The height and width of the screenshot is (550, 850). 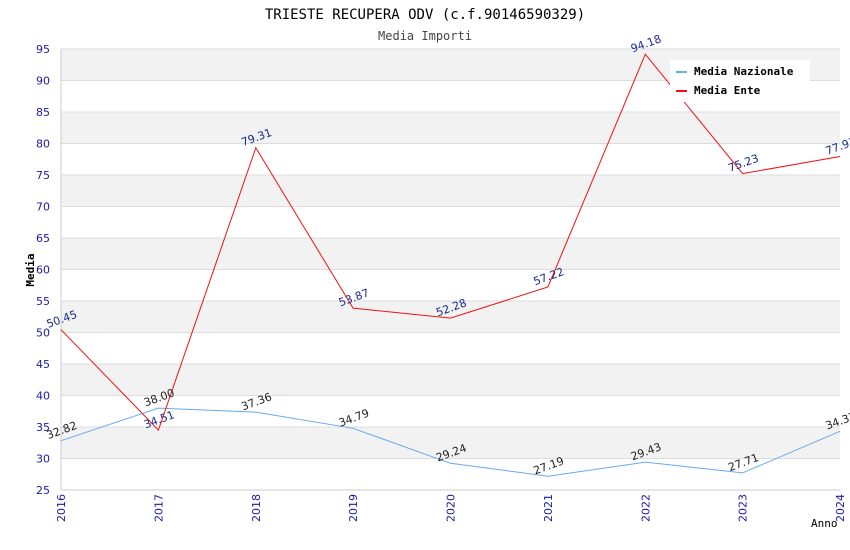 What do you see at coordinates (840, 508) in the screenshot?
I see `x-tick-label: 2024` at bounding box center [840, 508].